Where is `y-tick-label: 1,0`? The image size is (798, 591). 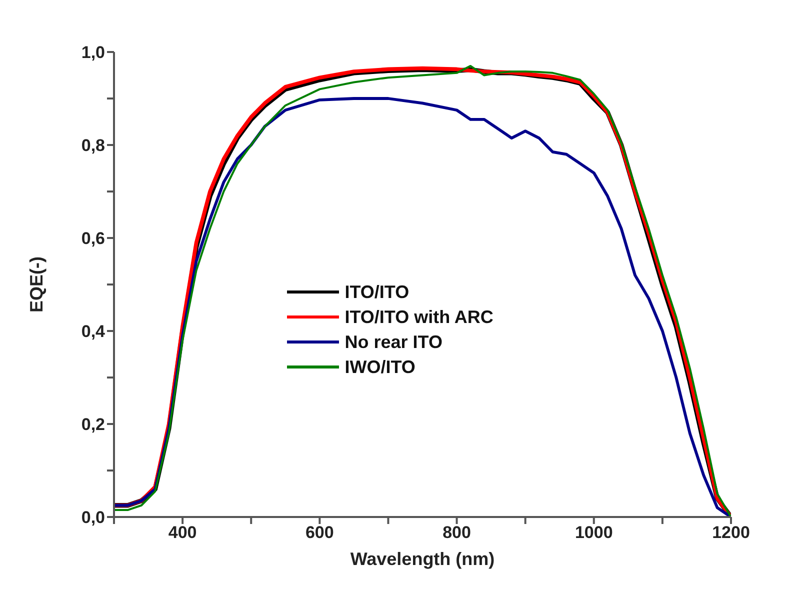
y-tick-label: 1,0 is located at coordinates (93, 52).